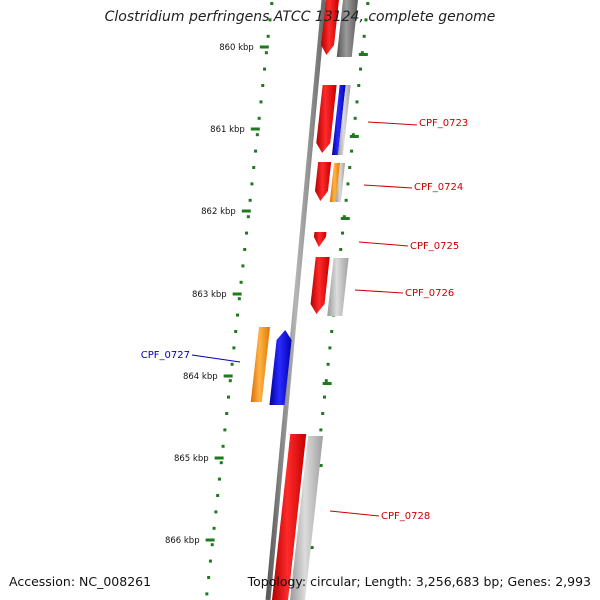 The height and width of the screenshot is (600, 600). What do you see at coordinates (182, 541) in the screenshot?
I see `tick-label: 866 kbp` at bounding box center [182, 541].